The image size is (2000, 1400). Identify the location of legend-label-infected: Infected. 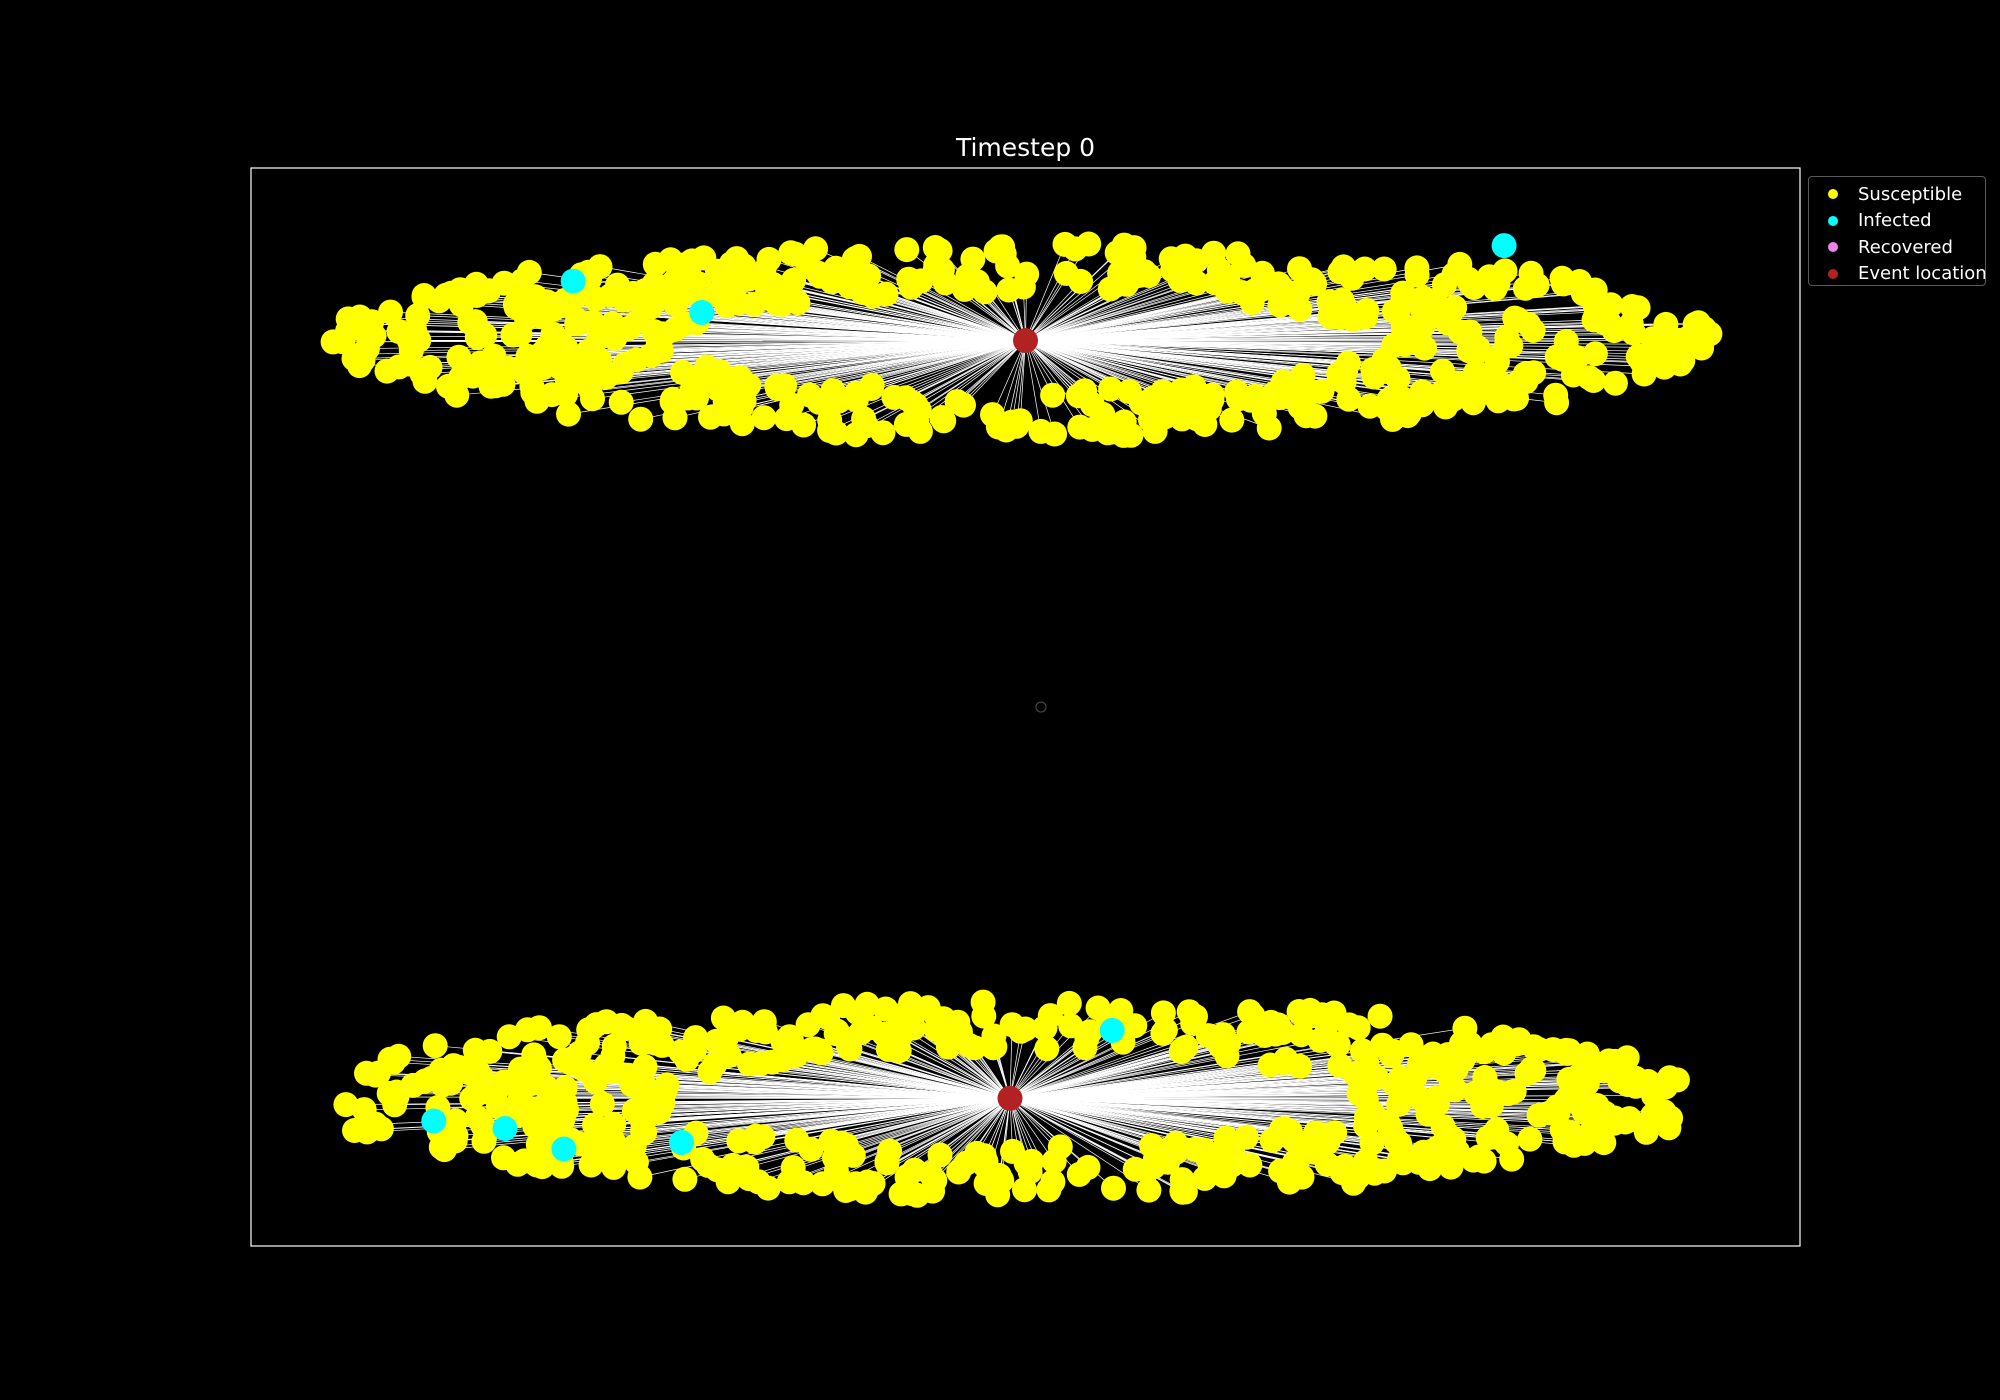
(1895, 221).